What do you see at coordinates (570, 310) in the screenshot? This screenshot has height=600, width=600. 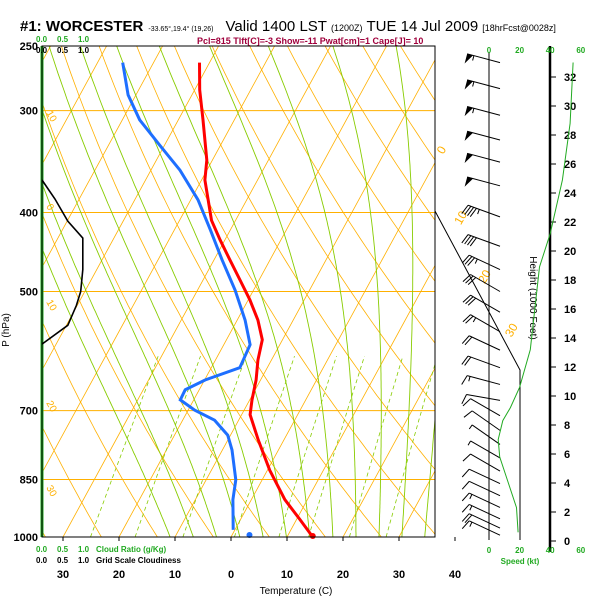 I see `height-tick-label: 16` at bounding box center [570, 310].